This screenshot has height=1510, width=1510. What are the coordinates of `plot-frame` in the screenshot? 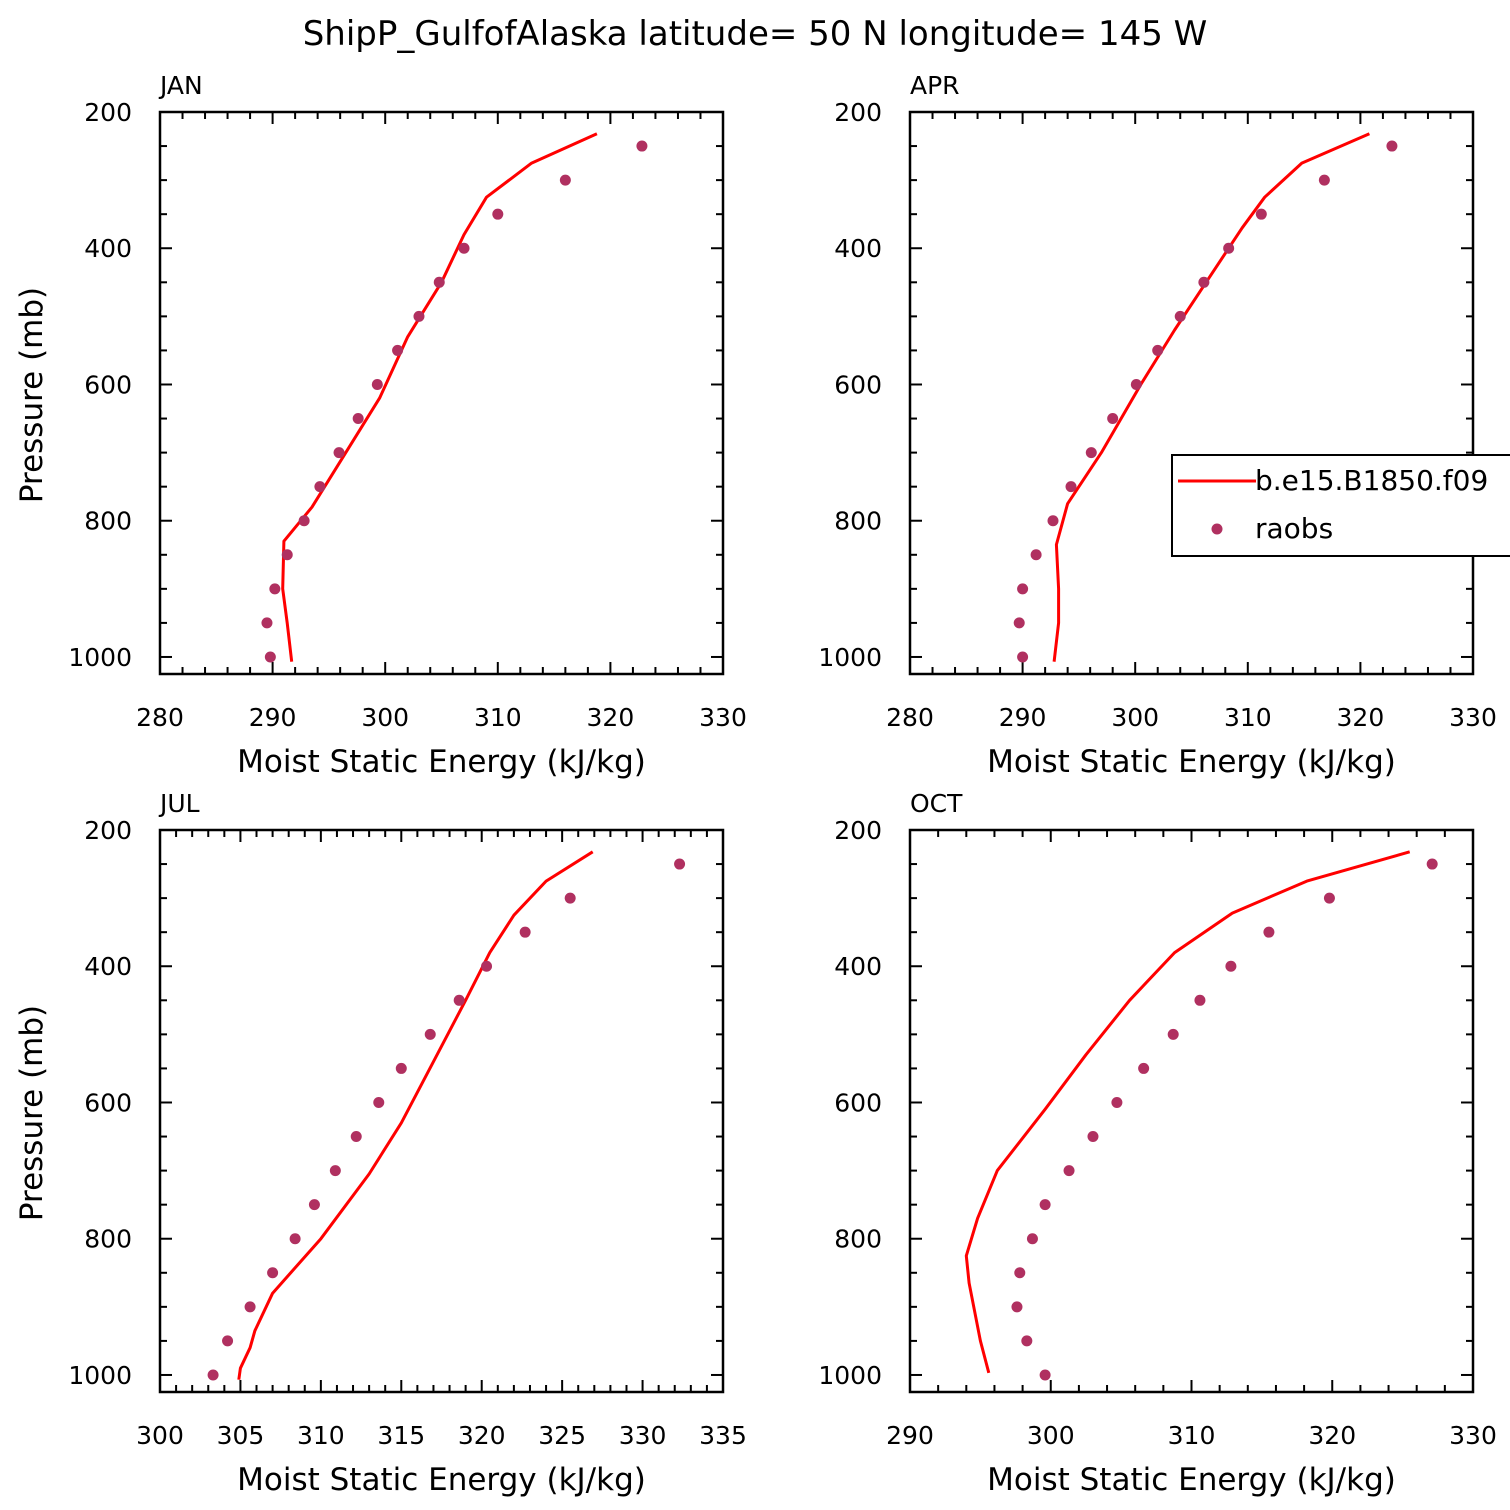 It's located at (441, 393).